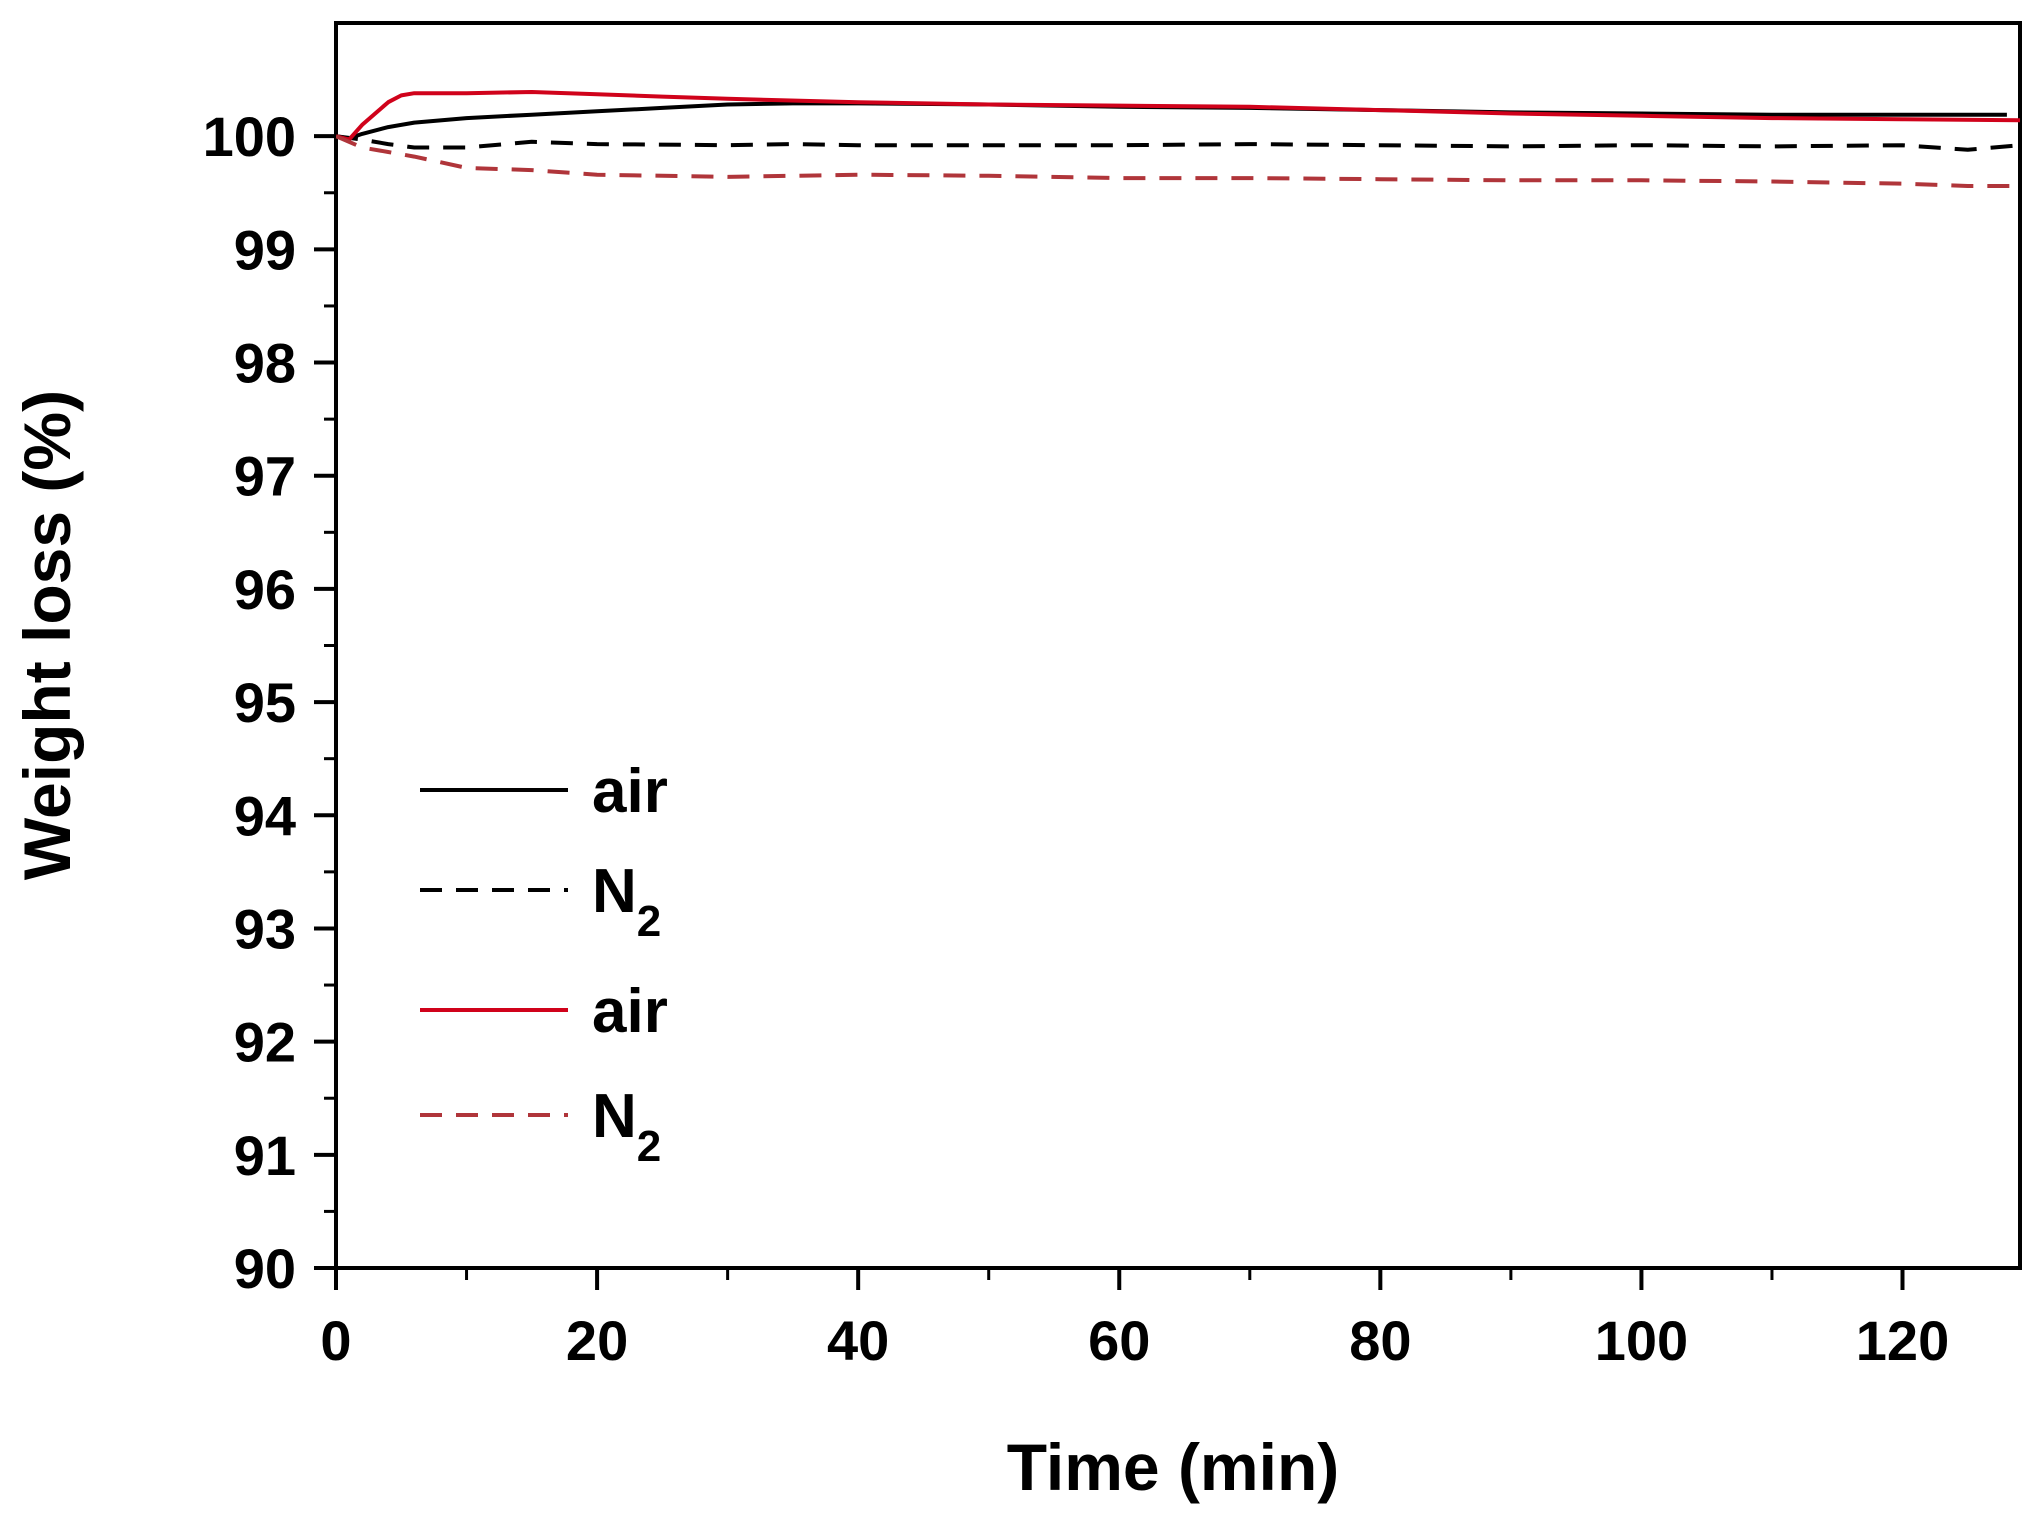  What do you see at coordinates (265, 815) in the screenshot?
I see `y-tick-label: 94` at bounding box center [265, 815].